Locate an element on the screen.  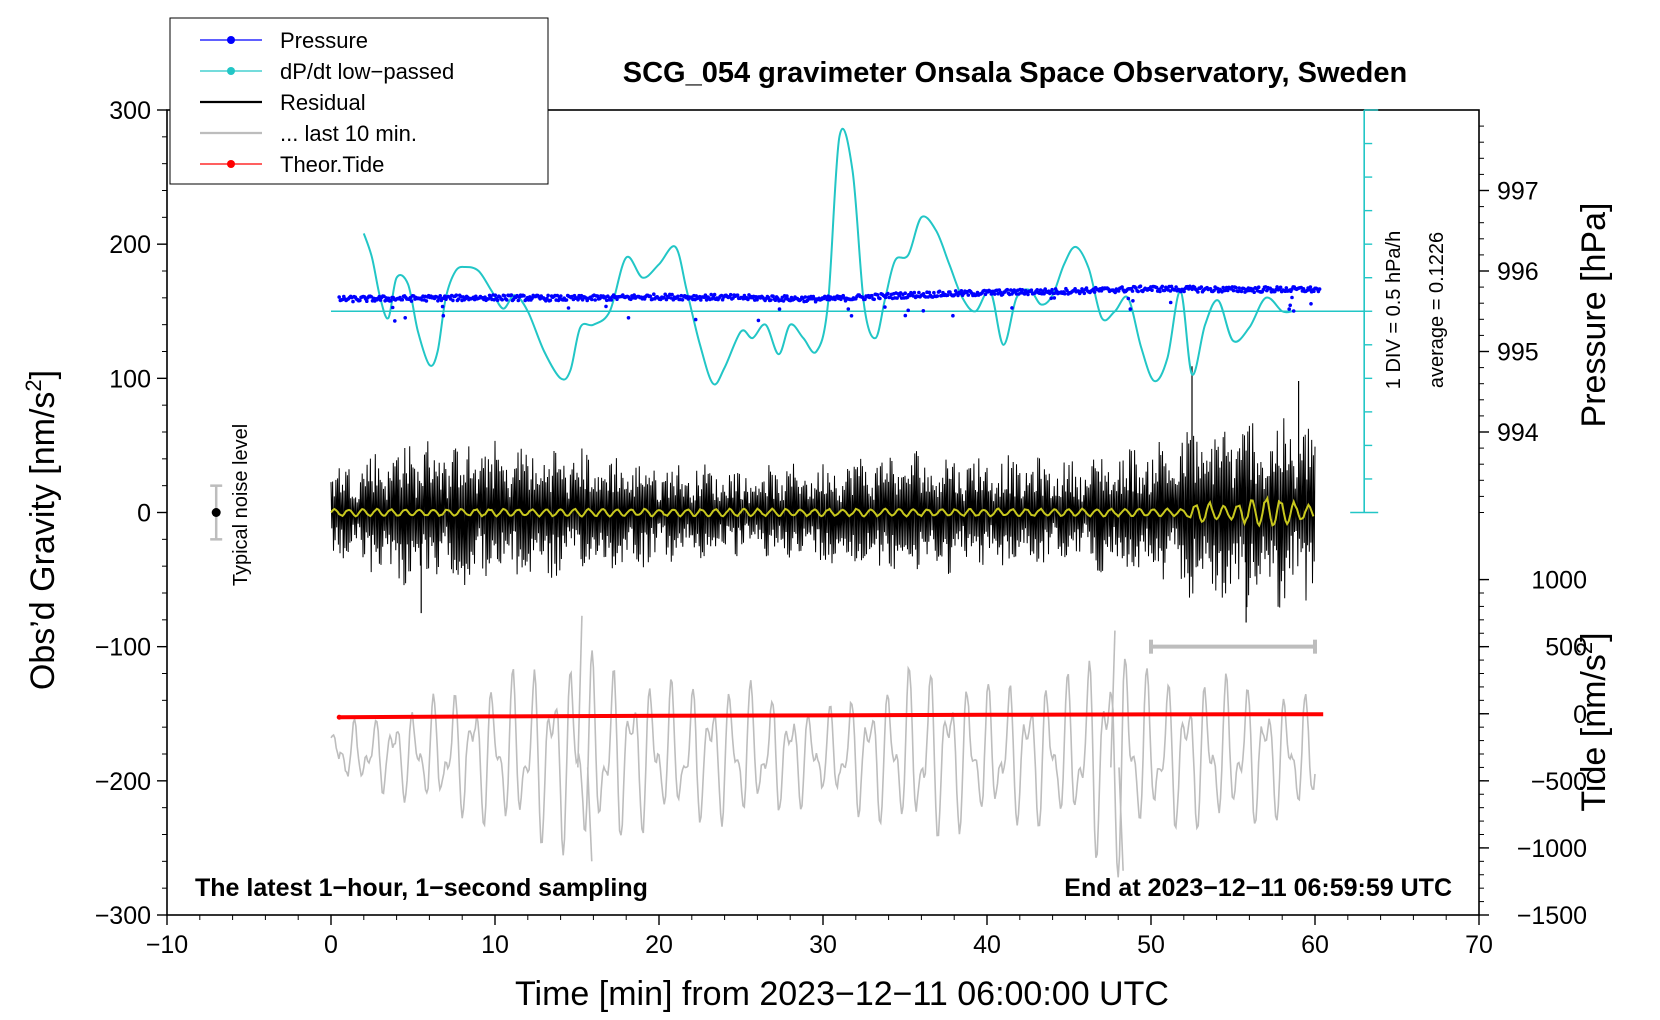
y-axis-title-end: ] is located at coordinates (43, 374).